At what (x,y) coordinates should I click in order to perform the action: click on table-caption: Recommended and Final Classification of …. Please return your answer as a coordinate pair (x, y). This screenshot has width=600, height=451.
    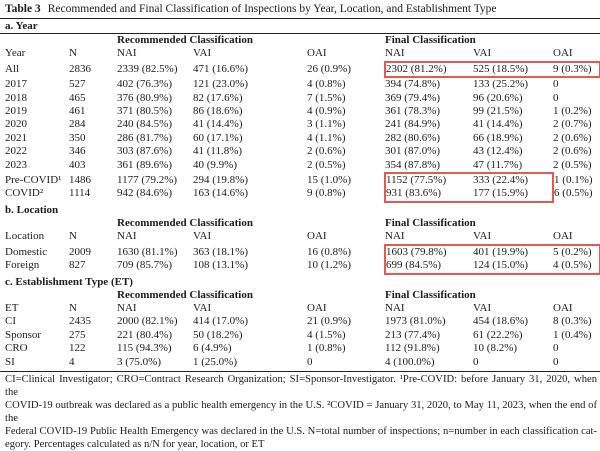
    Looking at the image, I should click on (272, 9).